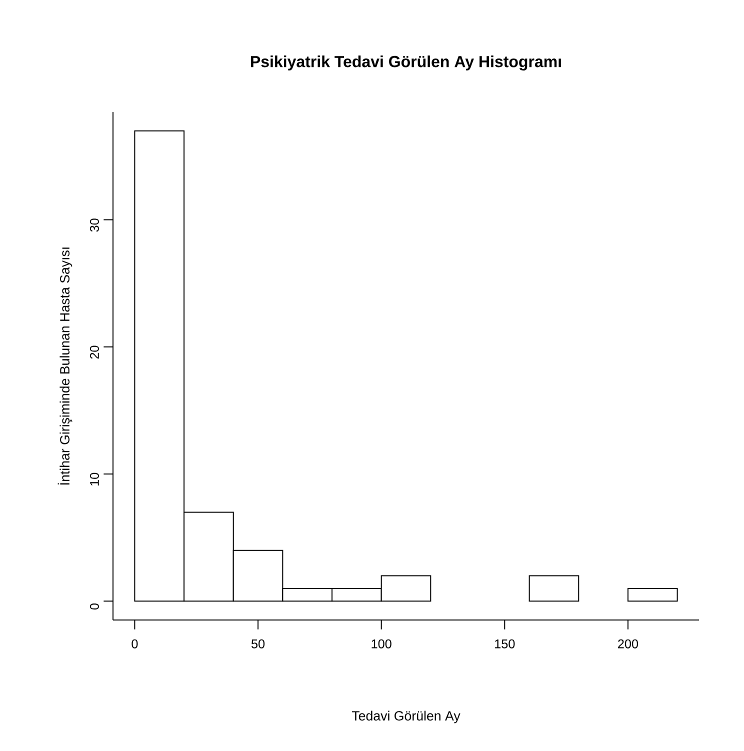 Image resolution: width=744 pixels, height=751 pixels. Describe the element at coordinates (135, 643) in the screenshot. I see `x-tick-label: 0` at that location.